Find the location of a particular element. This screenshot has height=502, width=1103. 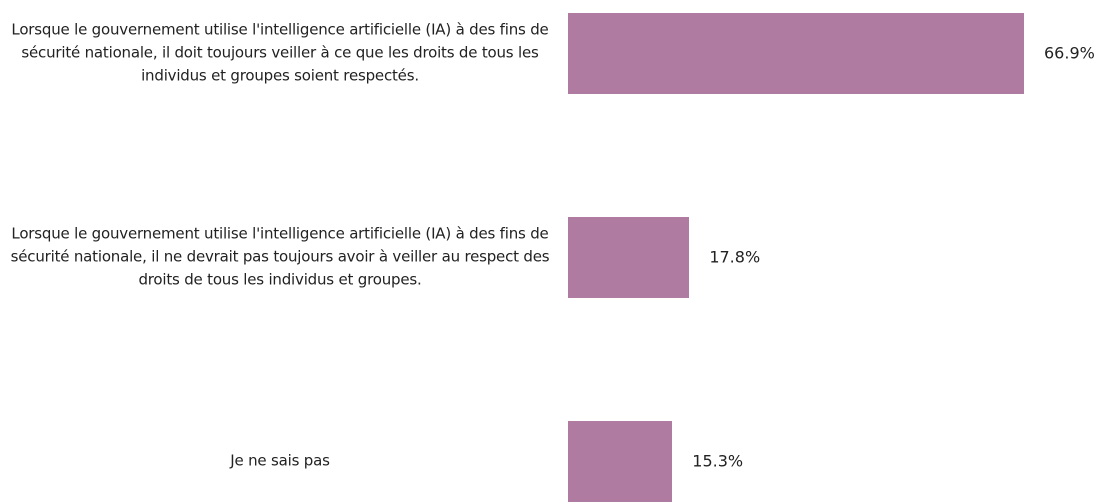

category-label: Je ne sais pas is located at coordinates (280, 460).